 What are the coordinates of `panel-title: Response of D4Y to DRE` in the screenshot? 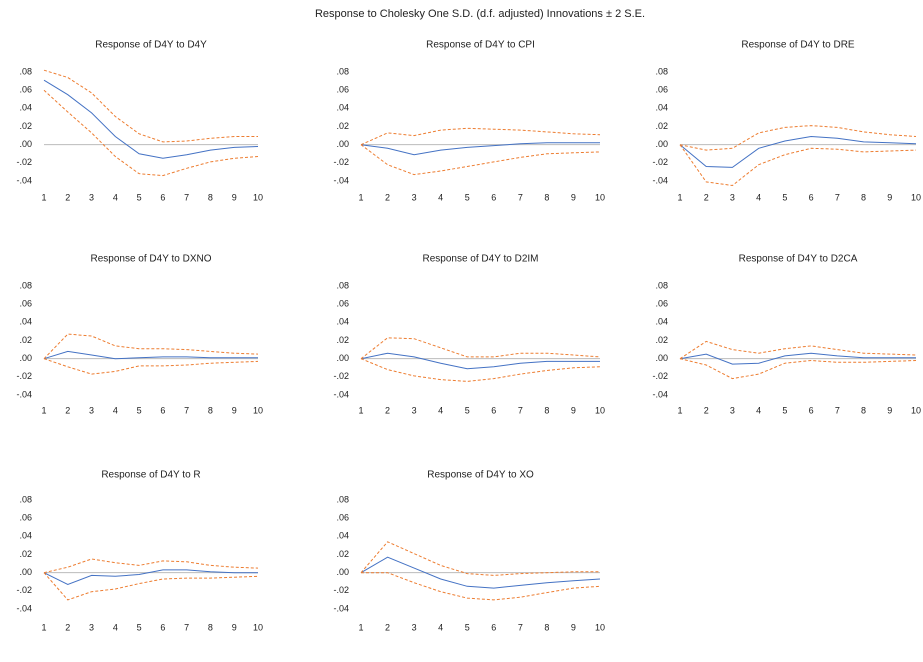 It's located at (798, 45).